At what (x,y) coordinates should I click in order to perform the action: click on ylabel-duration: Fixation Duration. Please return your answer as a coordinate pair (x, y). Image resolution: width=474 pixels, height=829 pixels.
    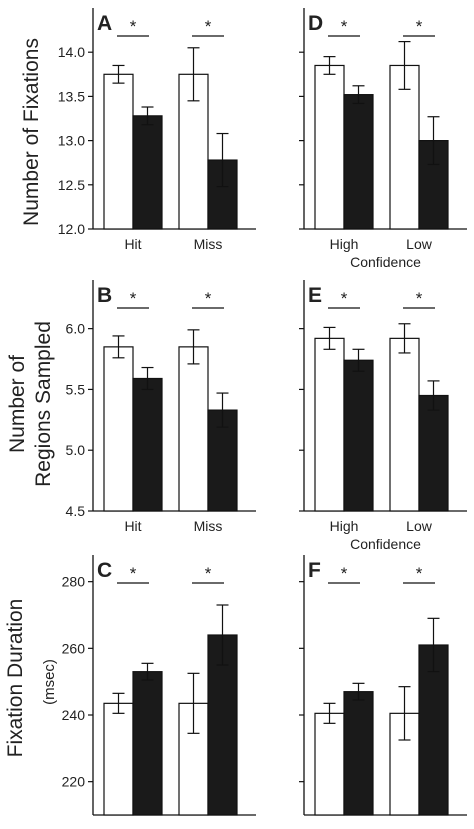
    Looking at the image, I should click on (15, 678).